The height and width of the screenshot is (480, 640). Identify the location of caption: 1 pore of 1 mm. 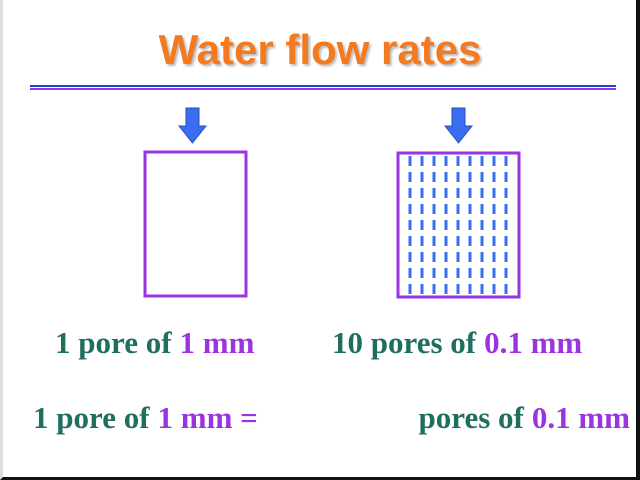
(154, 343).